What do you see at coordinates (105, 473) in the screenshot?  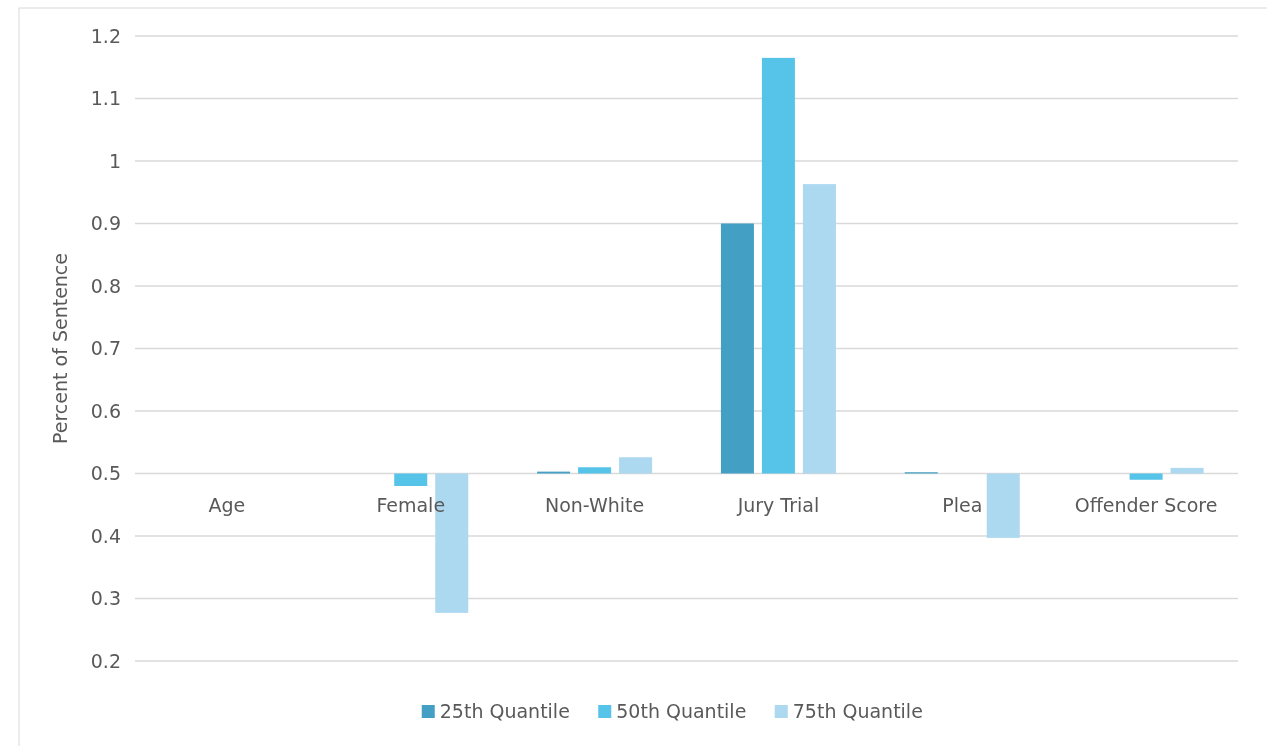 I see `y-tick-label: 0.5` at bounding box center [105, 473].